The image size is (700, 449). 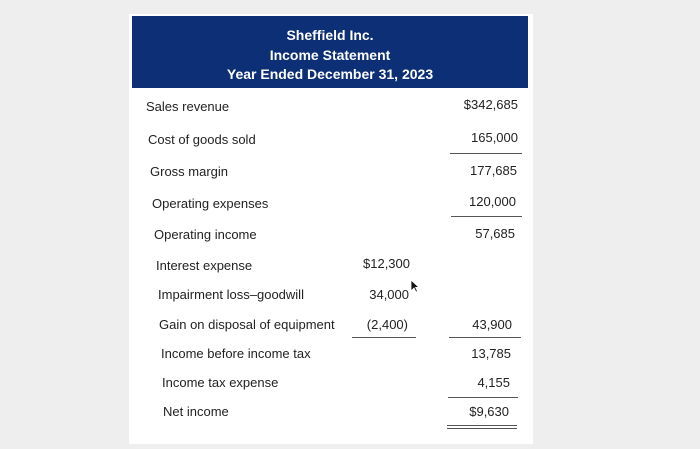 What do you see at coordinates (210, 203) in the screenshot?
I see `row-label-operating-expenses: Operating expenses` at bounding box center [210, 203].